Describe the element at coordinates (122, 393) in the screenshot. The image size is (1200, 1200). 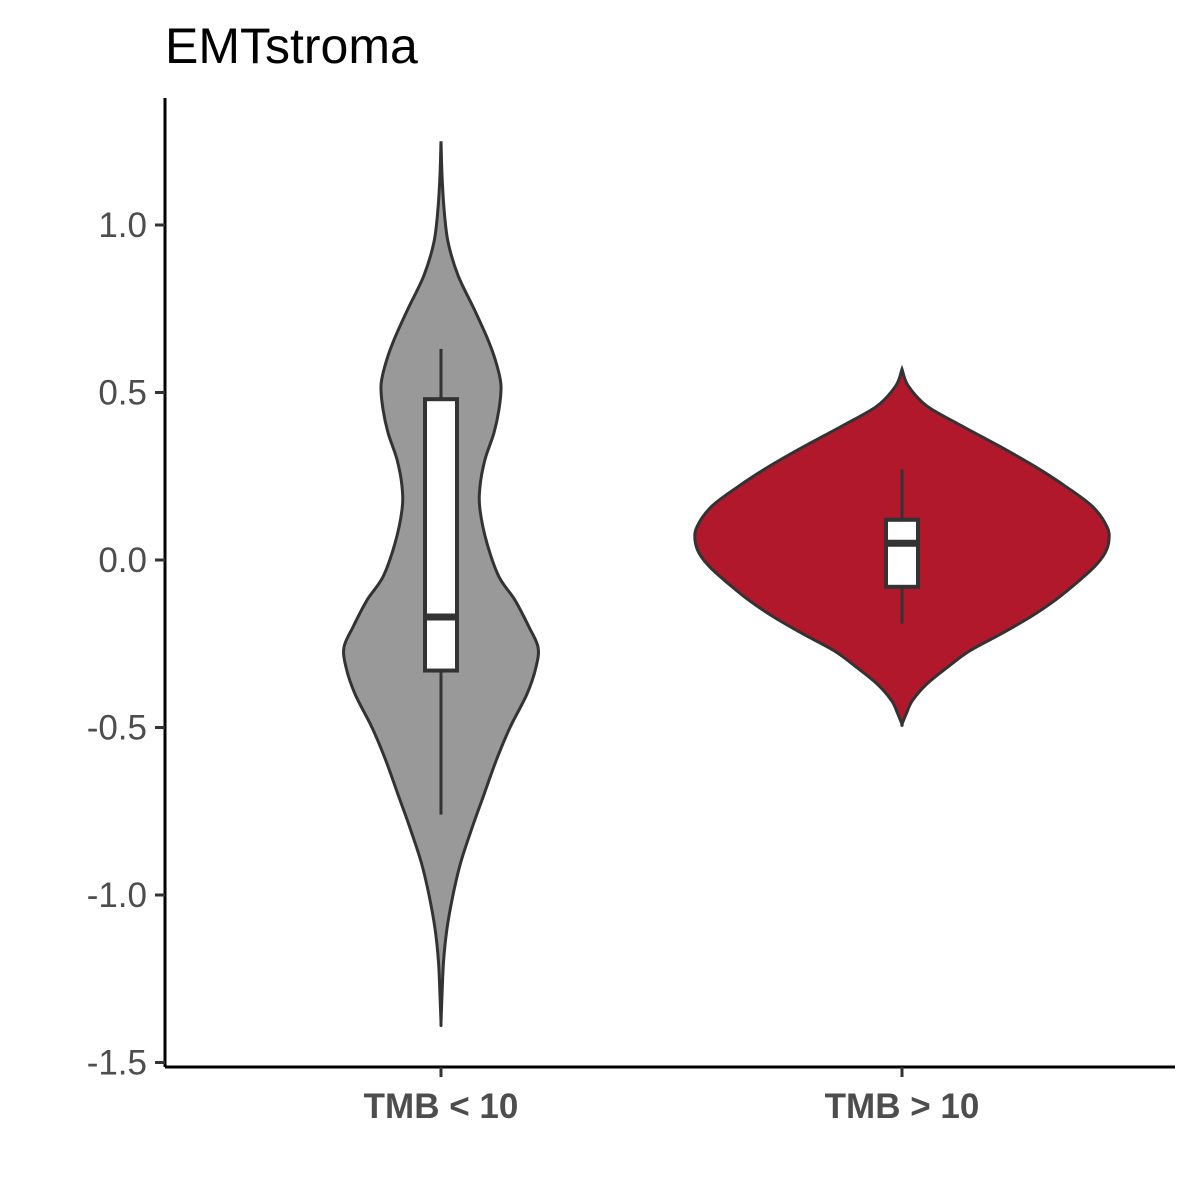
I see `y-tick-label: 0.5` at that location.